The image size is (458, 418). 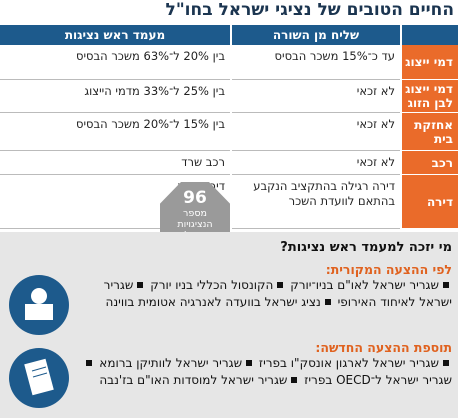 I want to click on item-text: שגריר ישראל למוסדות האו"ם בז'נבה, so click(x=193, y=380).